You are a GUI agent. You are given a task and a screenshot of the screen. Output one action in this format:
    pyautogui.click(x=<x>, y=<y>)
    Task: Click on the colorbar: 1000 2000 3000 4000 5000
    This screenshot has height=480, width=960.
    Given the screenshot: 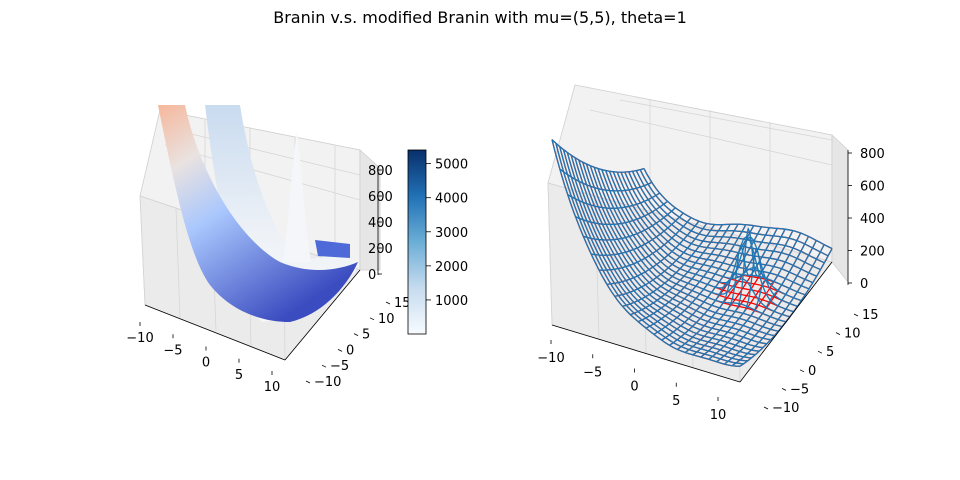 What is the action you would take?
    pyautogui.click(x=437, y=242)
    